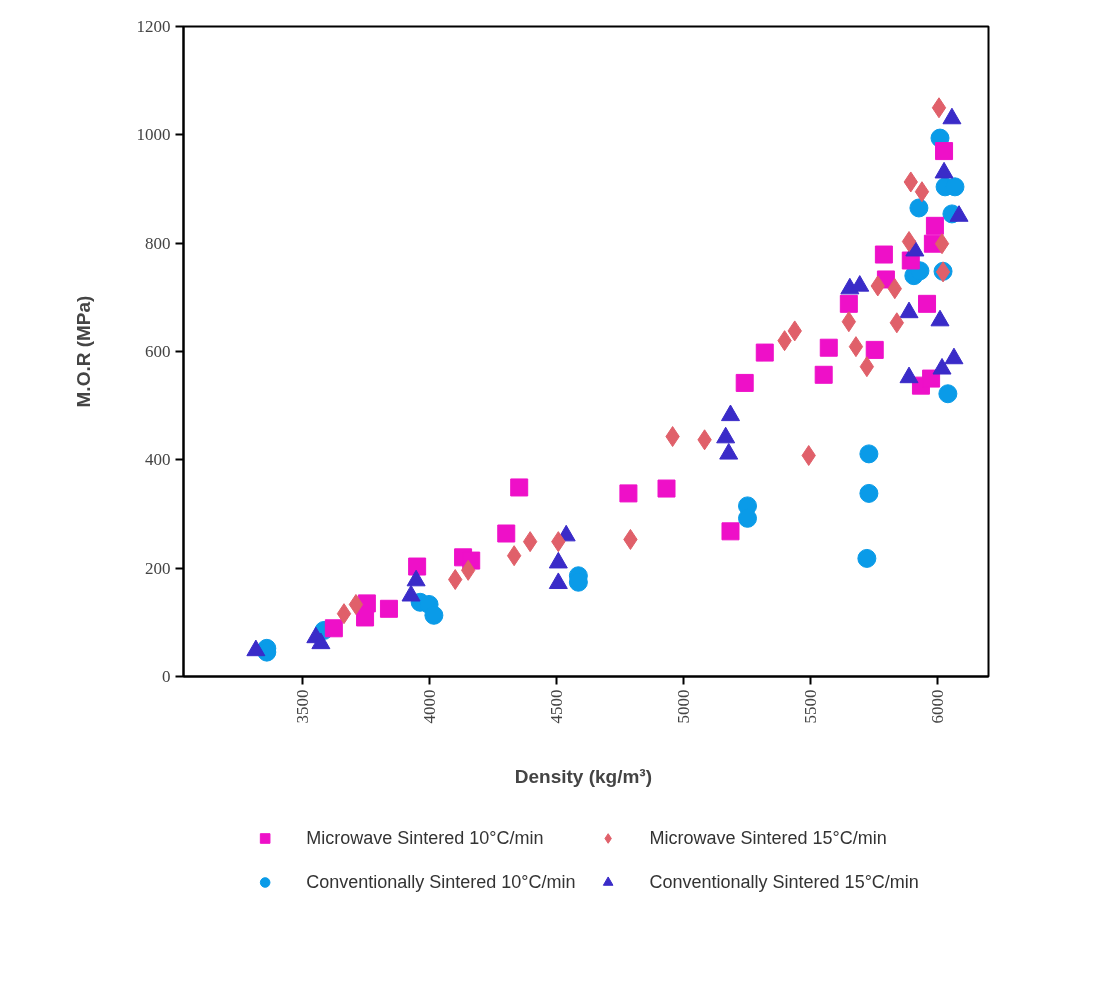 Image resolution: width=1093 pixels, height=987 pixels. What do you see at coordinates (938, 706) in the screenshot?
I see `x-tick-label: 6000` at bounding box center [938, 706].